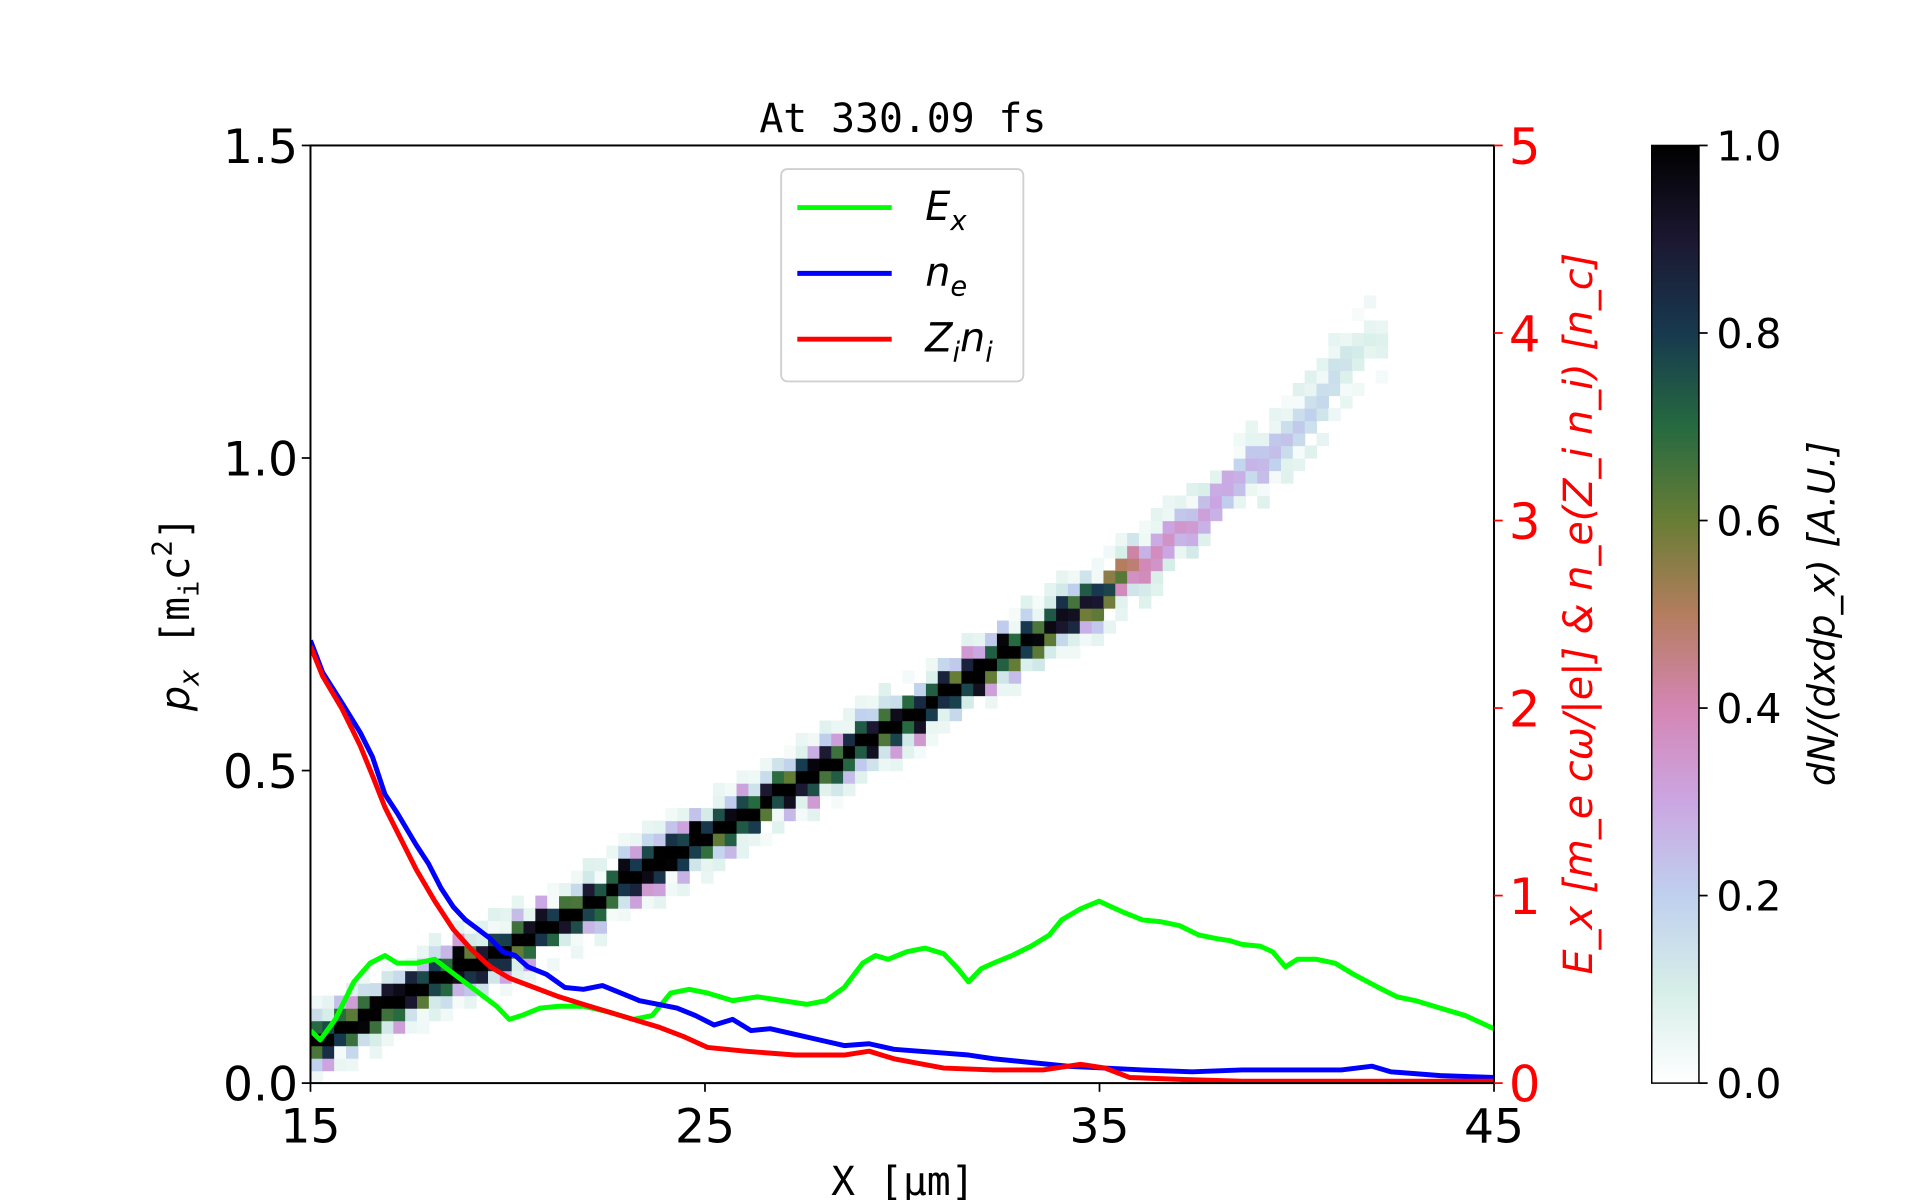  I want to click on right-y-tick-label: 0, so click(1525, 1085).